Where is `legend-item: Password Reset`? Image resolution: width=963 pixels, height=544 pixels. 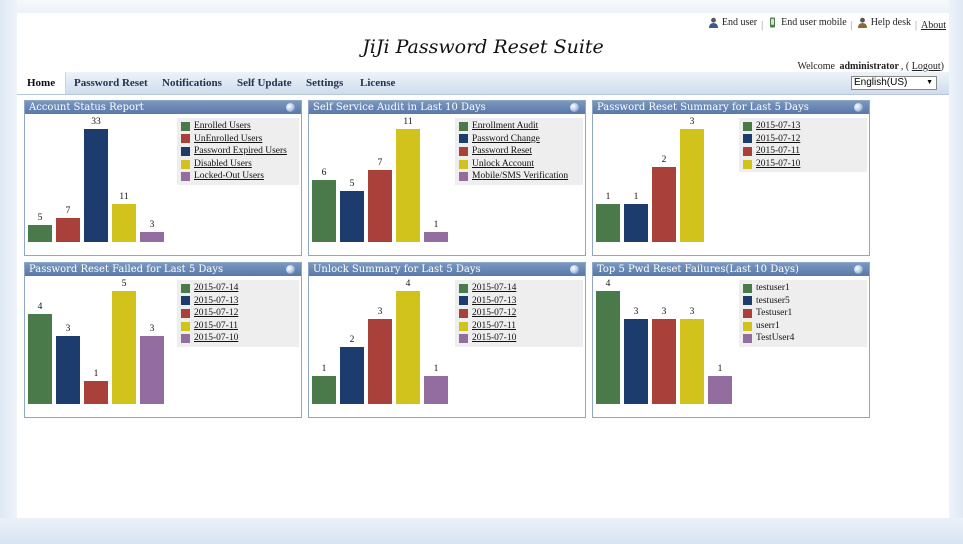 legend-item: Password Reset is located at coordinates (521, 151).